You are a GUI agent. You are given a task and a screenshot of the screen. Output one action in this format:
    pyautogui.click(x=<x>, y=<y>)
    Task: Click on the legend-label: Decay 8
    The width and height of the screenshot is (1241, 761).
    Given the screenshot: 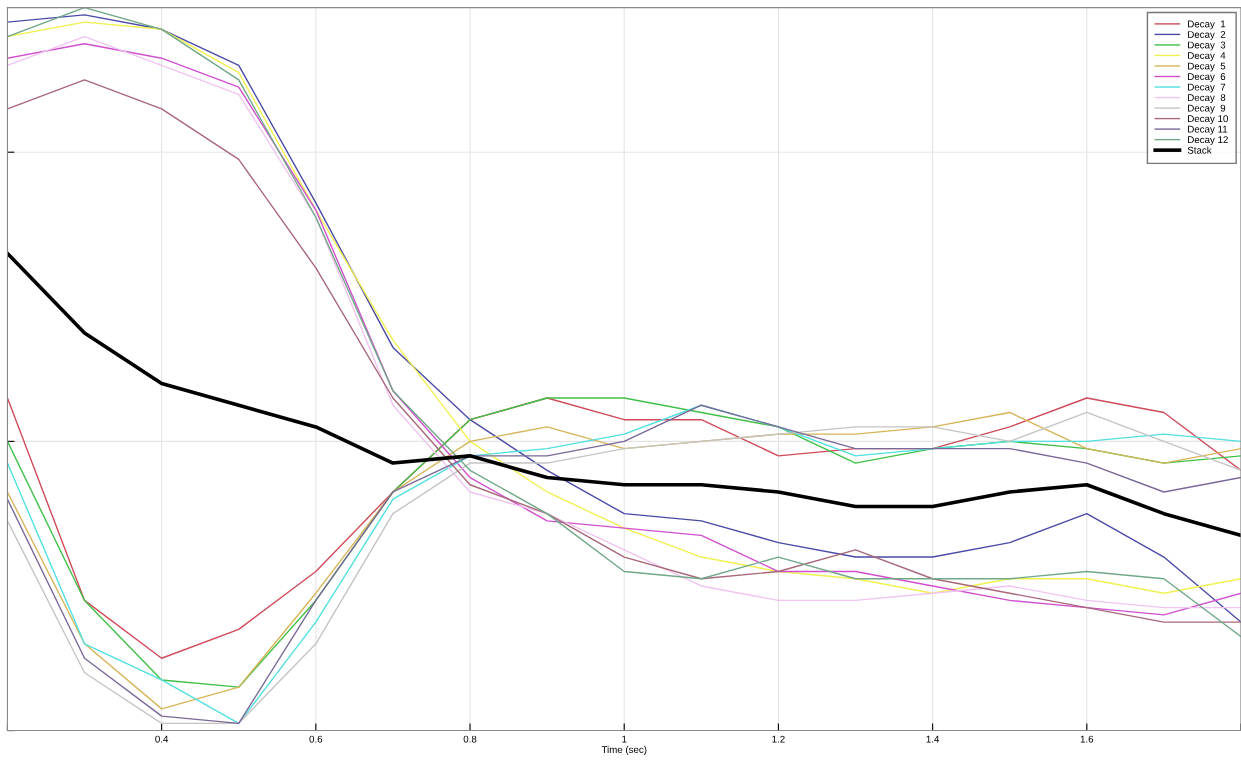 What is the action you would take?
    pyautogui.click(x=1207, y=98)
    